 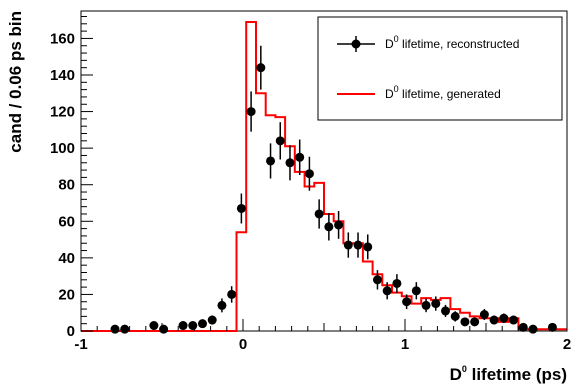 I want to click on x-axis-title-rest: lifetime (ps), so click(x=517, y=374).